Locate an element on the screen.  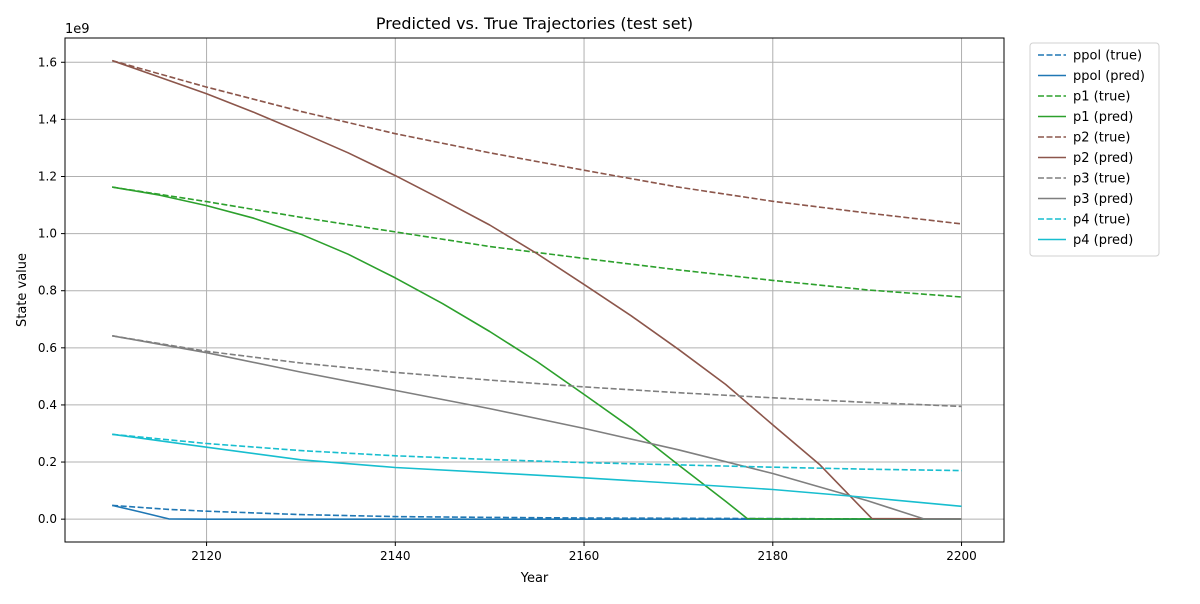
y-tick-label: 1.4 is located at coordinates (47, 119).